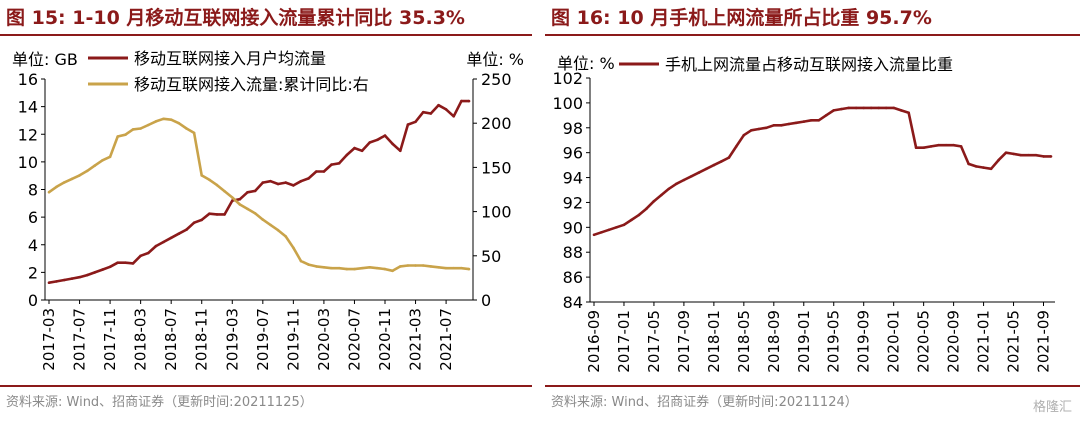 The height and width of the screenshot is (423, 1080). What do you see at coordinates (804, 341) in the screenshot?
I see `x-tick-label: 2019-01` at bounding box center [804, 341].